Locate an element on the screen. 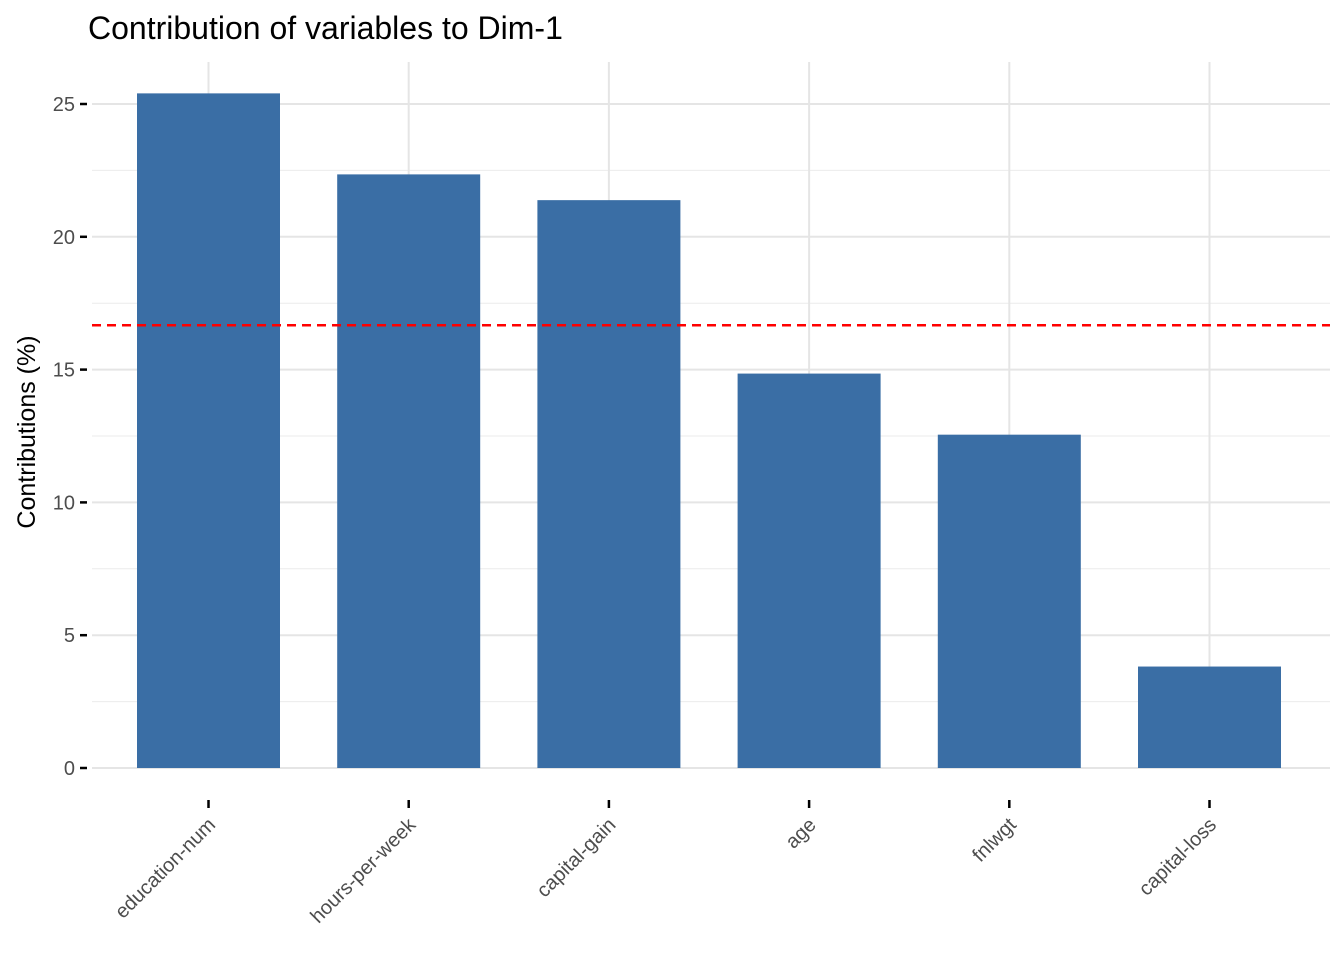  bar-capital-loss is located at coordinates (1209, 717).